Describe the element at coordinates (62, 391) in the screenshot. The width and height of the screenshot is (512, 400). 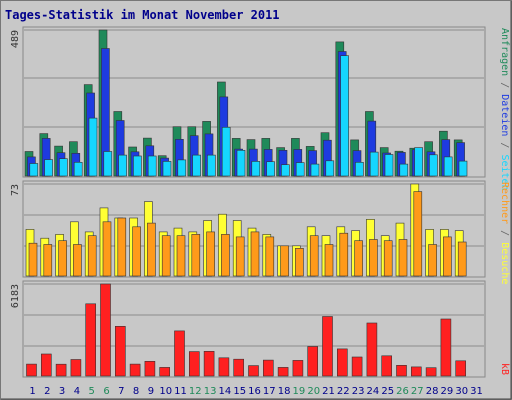
I see `day-label: 3` at that location.